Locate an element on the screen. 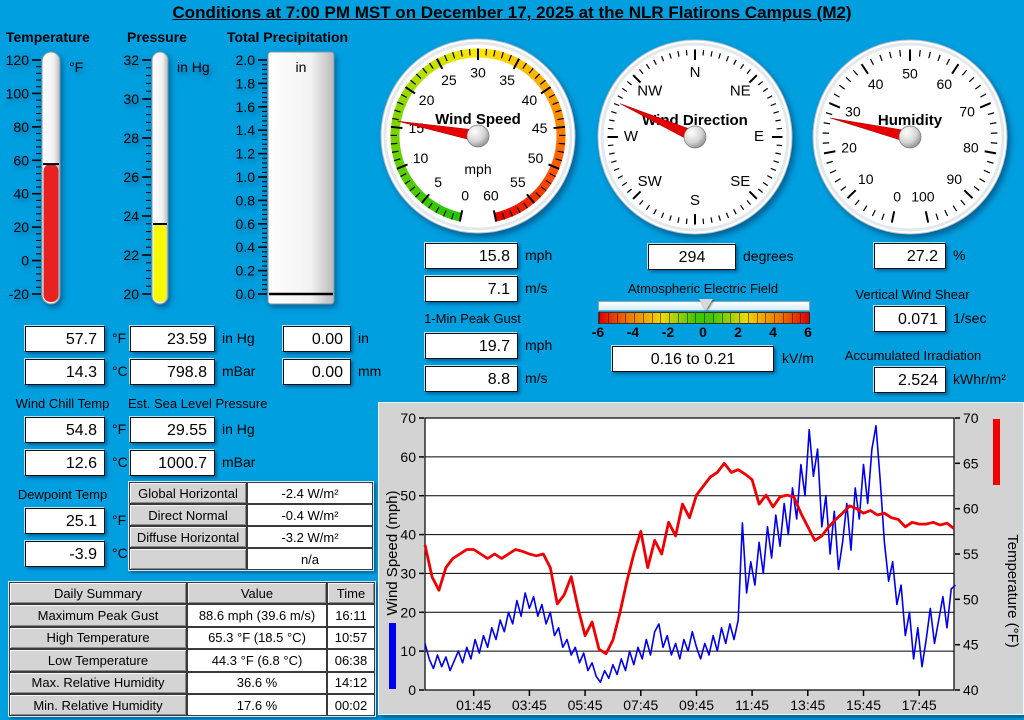 This screenshot has width=1024, height=720. wind-chill-c-readout: 12.6 is located at coordinates (65, 463).